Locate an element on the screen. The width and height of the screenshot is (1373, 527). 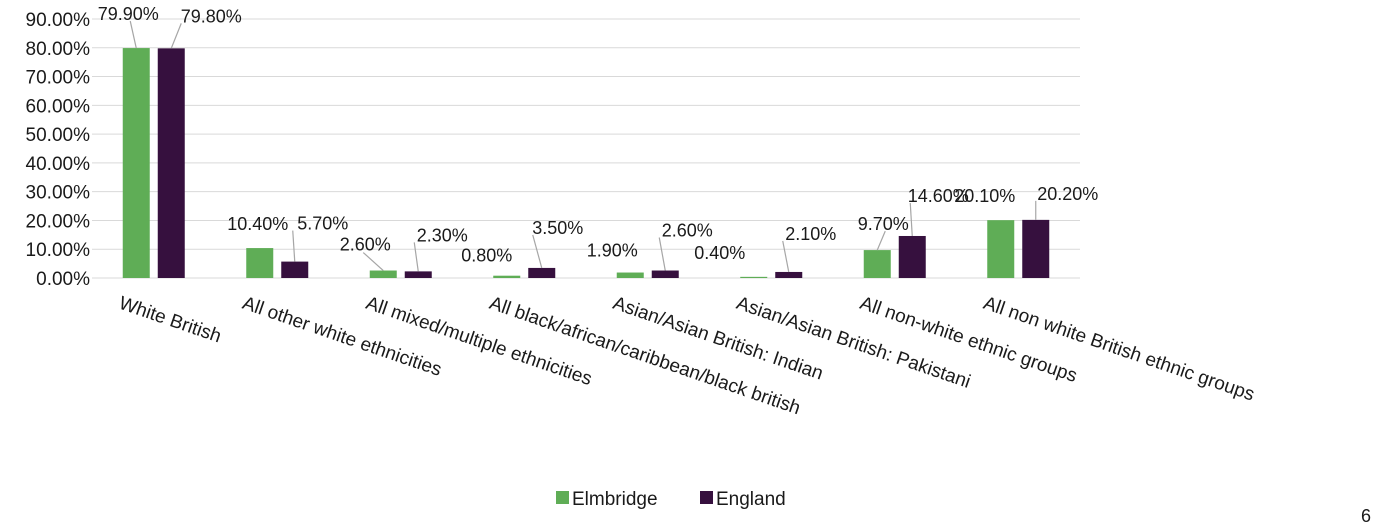
y-tick-label: 0.00% is located at coordinates (63, 279).